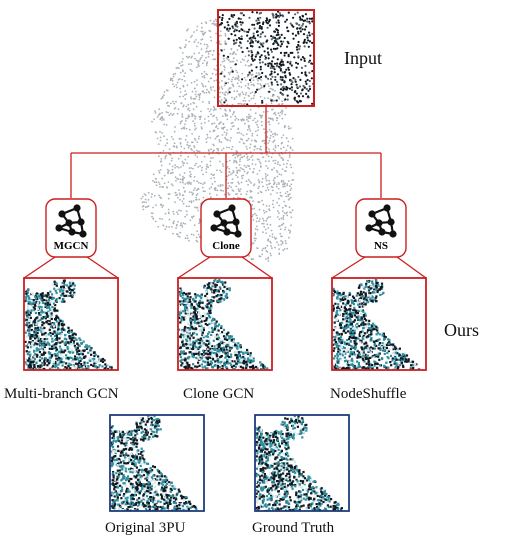 The height and width of the screenshot is (554, 505). Describe the element at coordinates (381, 228) in the screenshot. I see `module-icon-ns: NS` at that location.